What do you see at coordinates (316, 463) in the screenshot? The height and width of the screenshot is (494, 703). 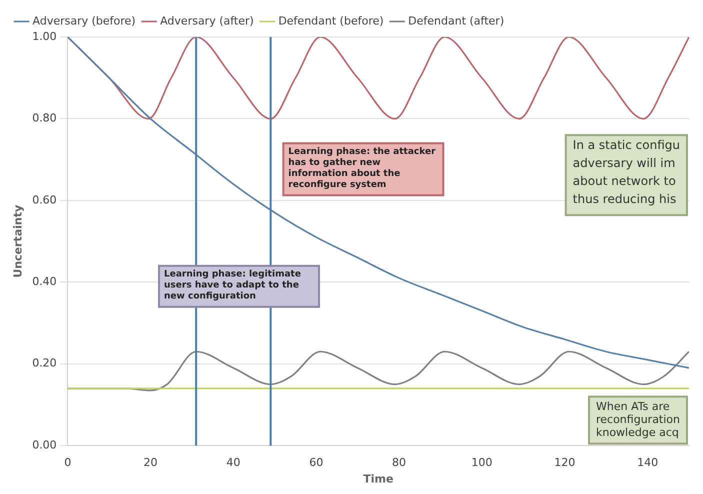 I see `x-tick-label: 60` at bounding box center [316, 463].